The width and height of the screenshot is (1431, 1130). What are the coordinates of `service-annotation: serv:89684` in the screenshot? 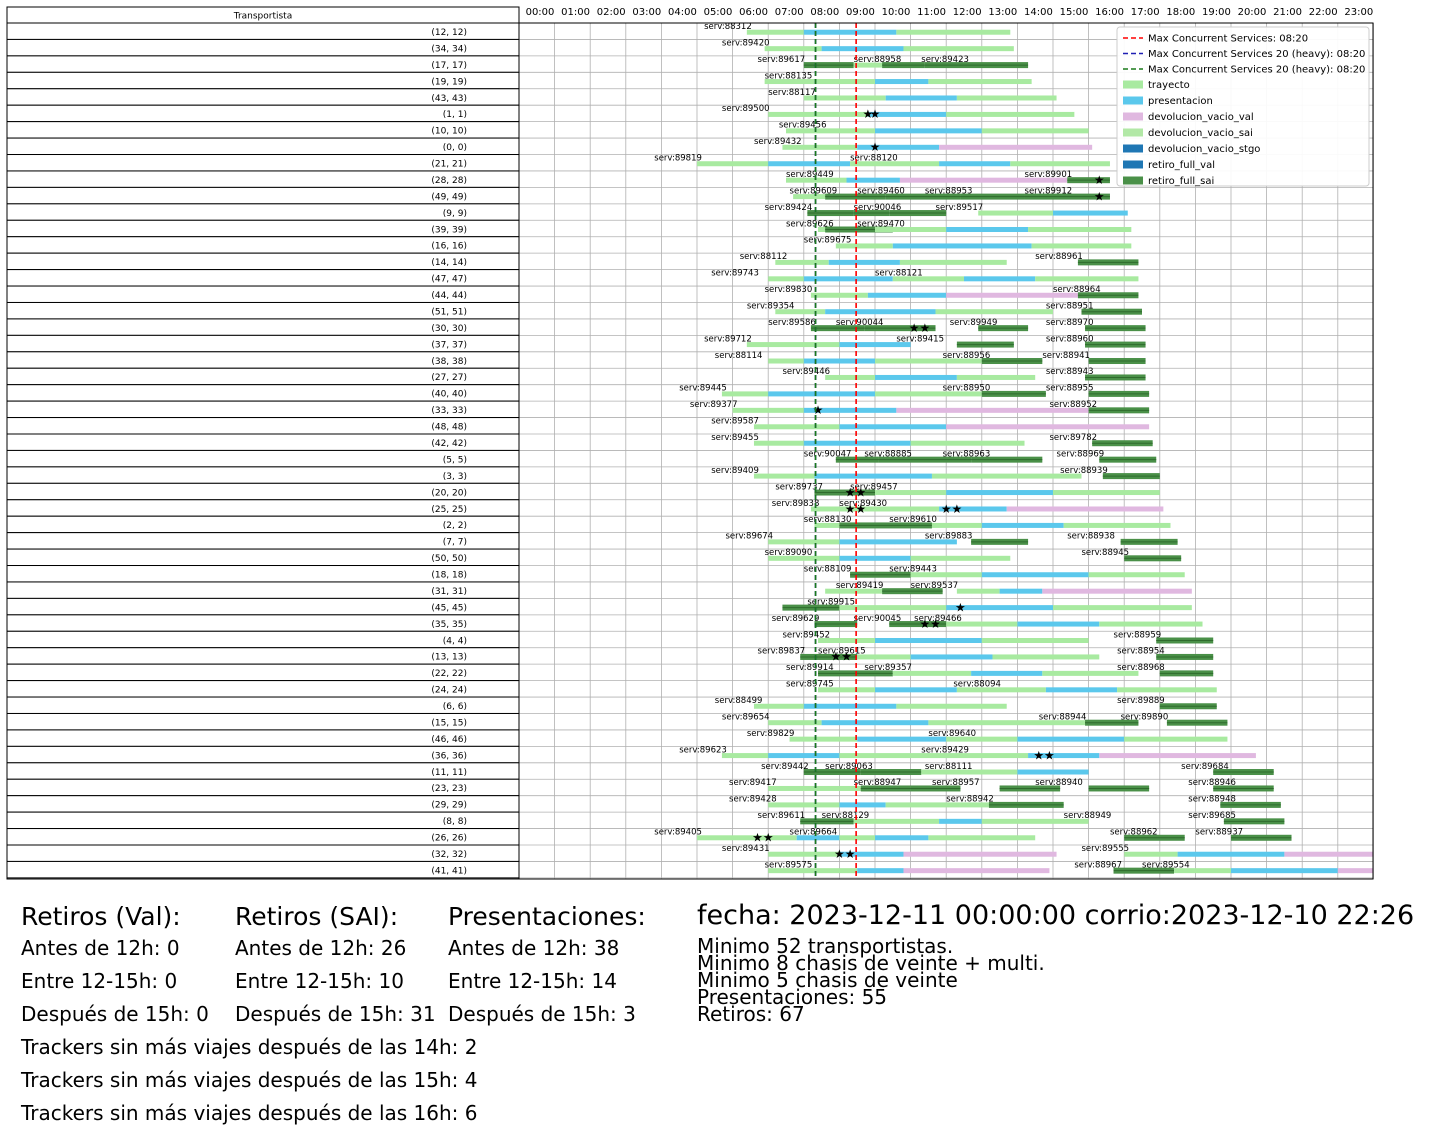 It's located at (1205, 767).